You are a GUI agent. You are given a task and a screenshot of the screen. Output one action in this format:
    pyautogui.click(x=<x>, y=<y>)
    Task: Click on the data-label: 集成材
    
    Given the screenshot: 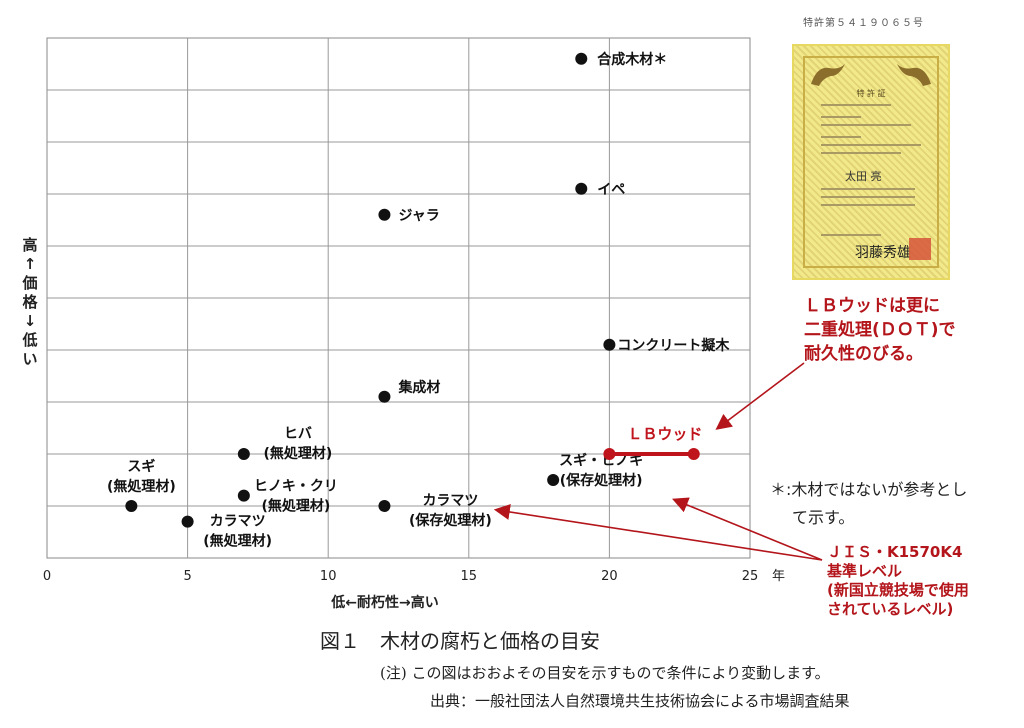 What is the action you would take?
    pyautogui.click(x=418, y=387)
    